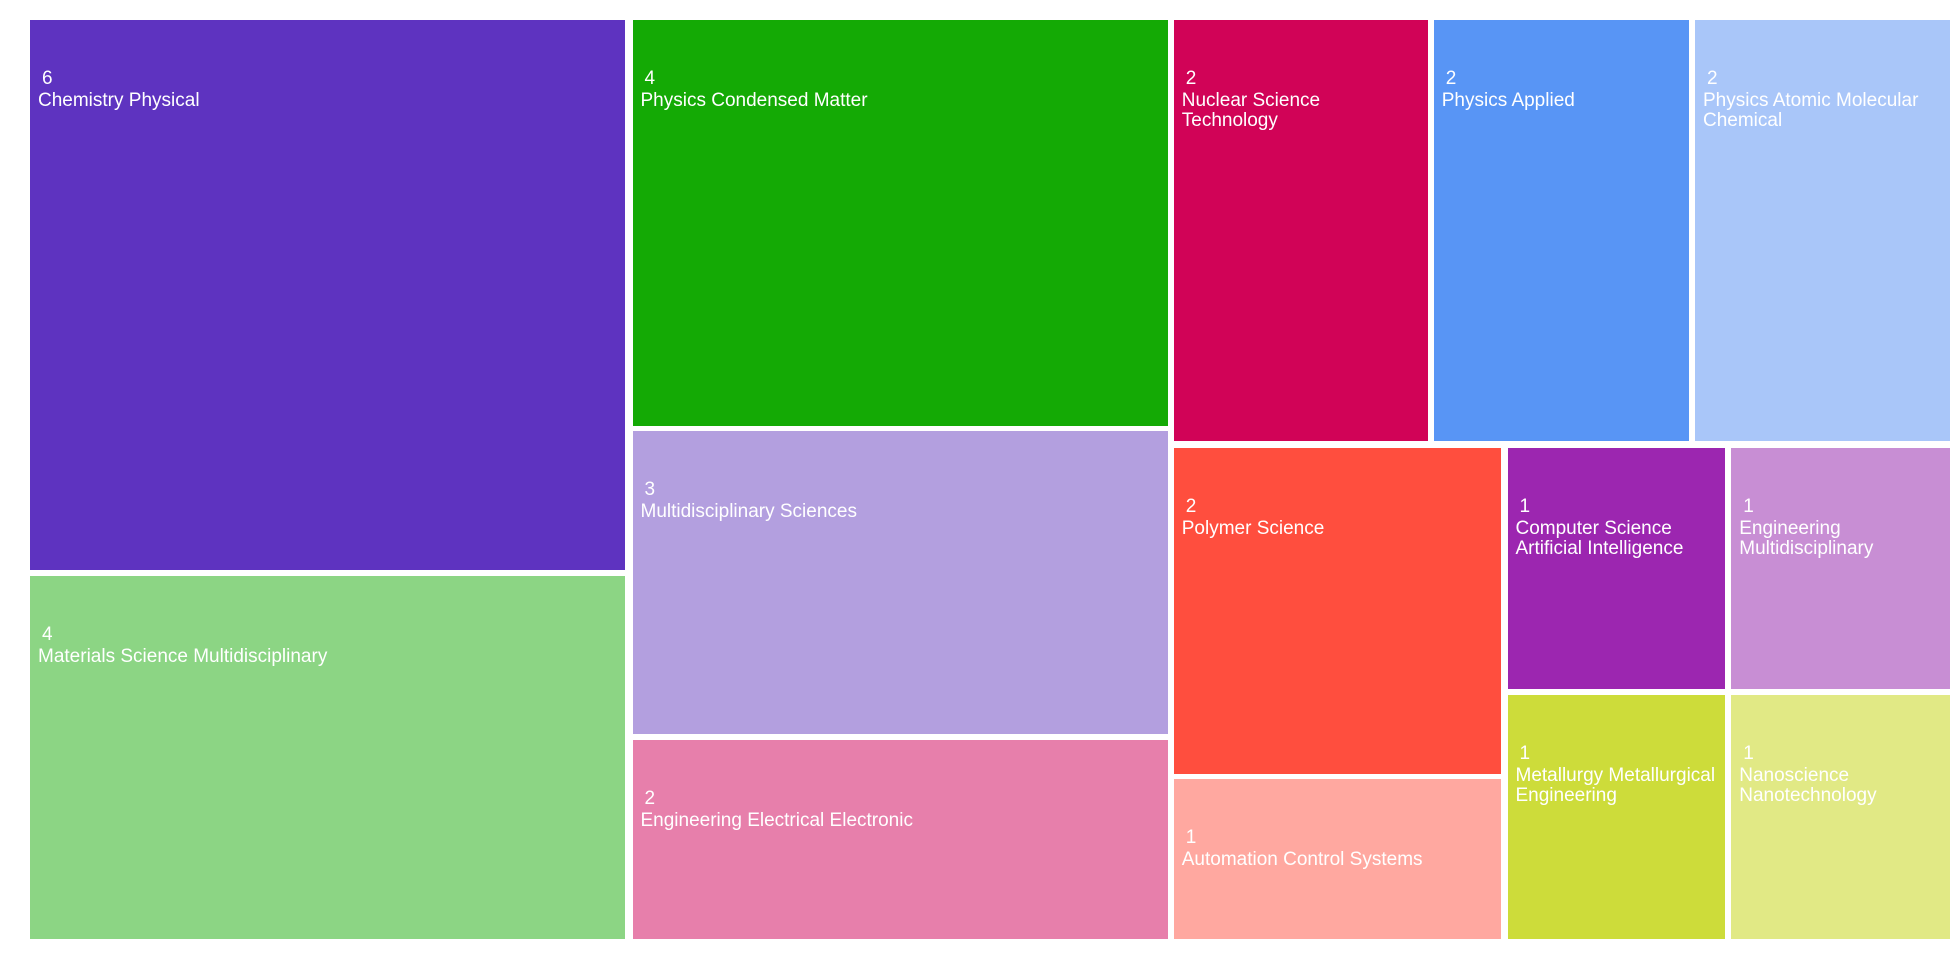  I want to click on cell-label: Nuclear Science Technology, so click(1251, 110).